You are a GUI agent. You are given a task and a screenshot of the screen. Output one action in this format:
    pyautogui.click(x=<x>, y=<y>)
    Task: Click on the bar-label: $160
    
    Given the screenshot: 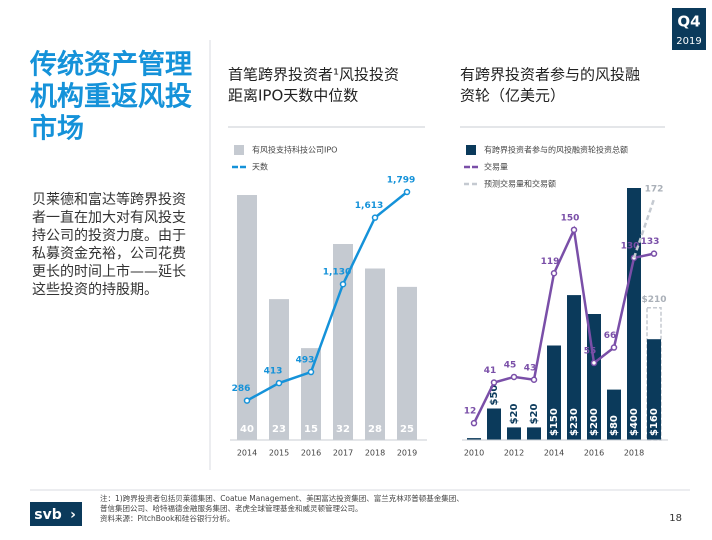 What is the action you would take?
    pyautogui.click(x=654, y=422)
    